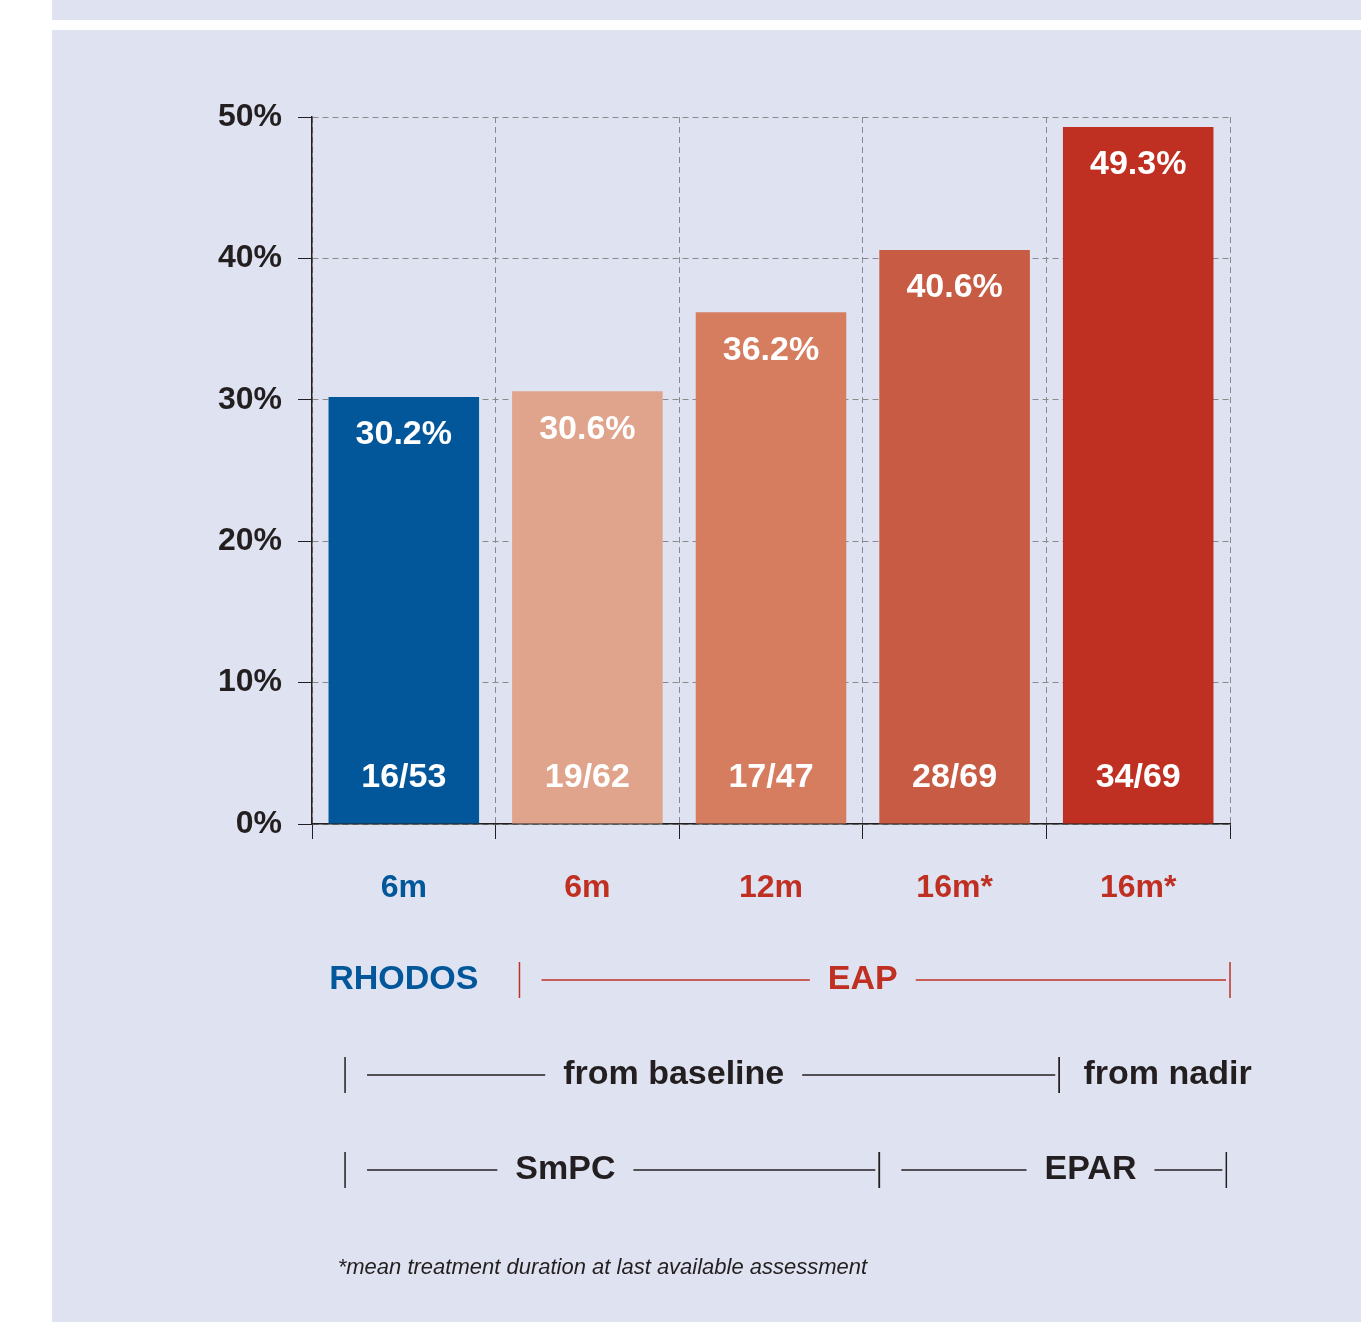 The width and height of the screenshot is (1369, 1330). I want to click on y-tick-label: 40%, so click(249, 256).